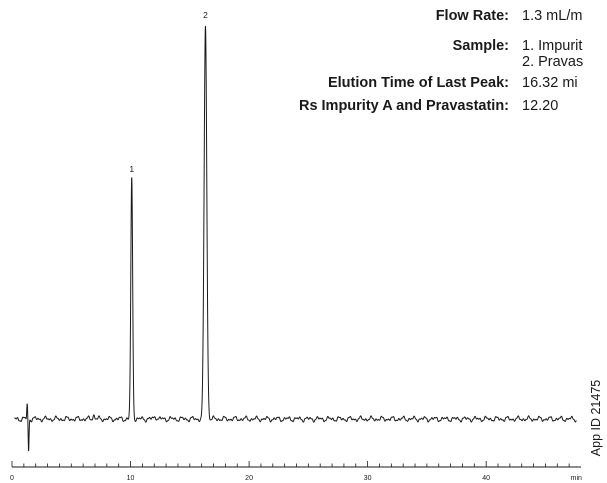 The width and height of the screenshot is (607, 483). I want to click on peak-label: 1, so click(131, 169).